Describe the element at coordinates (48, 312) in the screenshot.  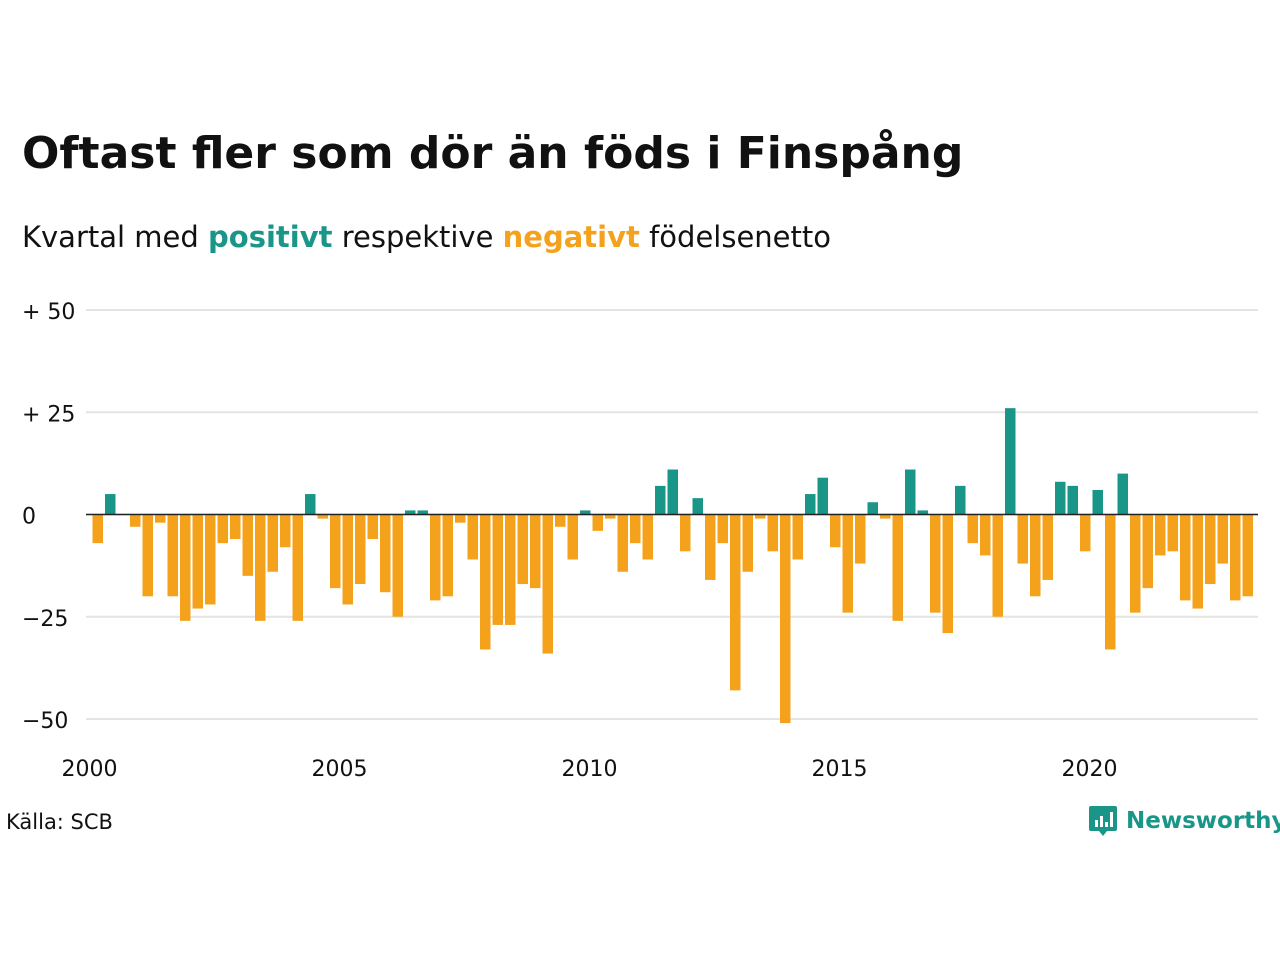
I see `y-tick-label: + 50` at that location.